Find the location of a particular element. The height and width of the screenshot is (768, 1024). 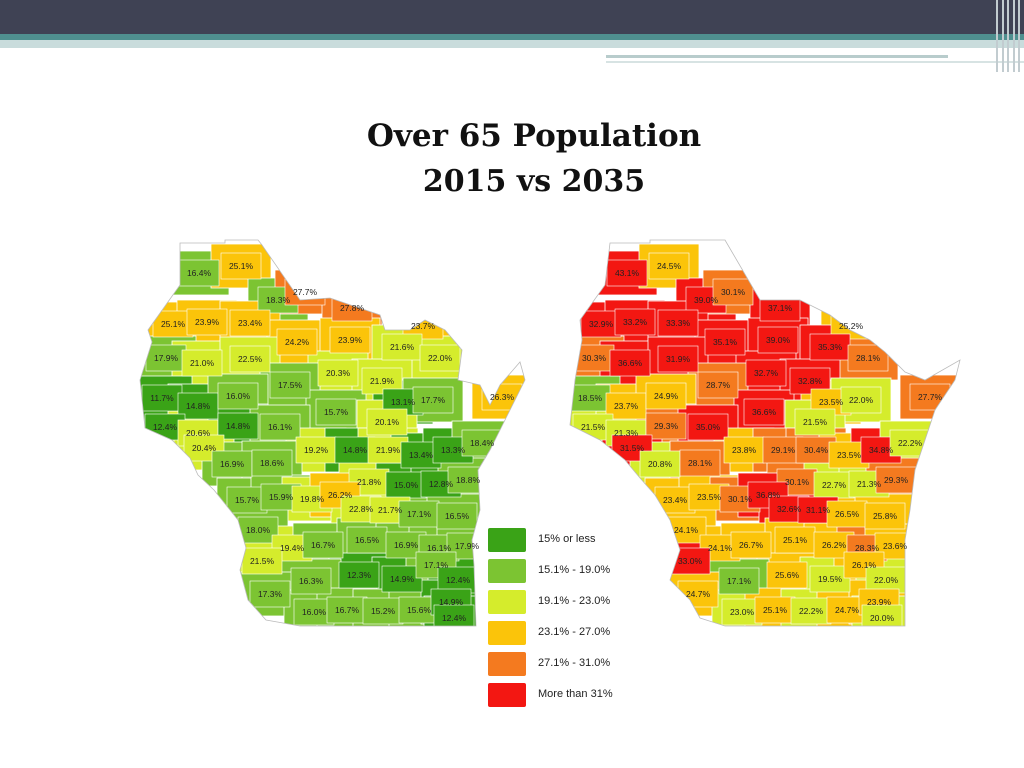

county-value-label: 43.1% is located at coordinates (627, 273).